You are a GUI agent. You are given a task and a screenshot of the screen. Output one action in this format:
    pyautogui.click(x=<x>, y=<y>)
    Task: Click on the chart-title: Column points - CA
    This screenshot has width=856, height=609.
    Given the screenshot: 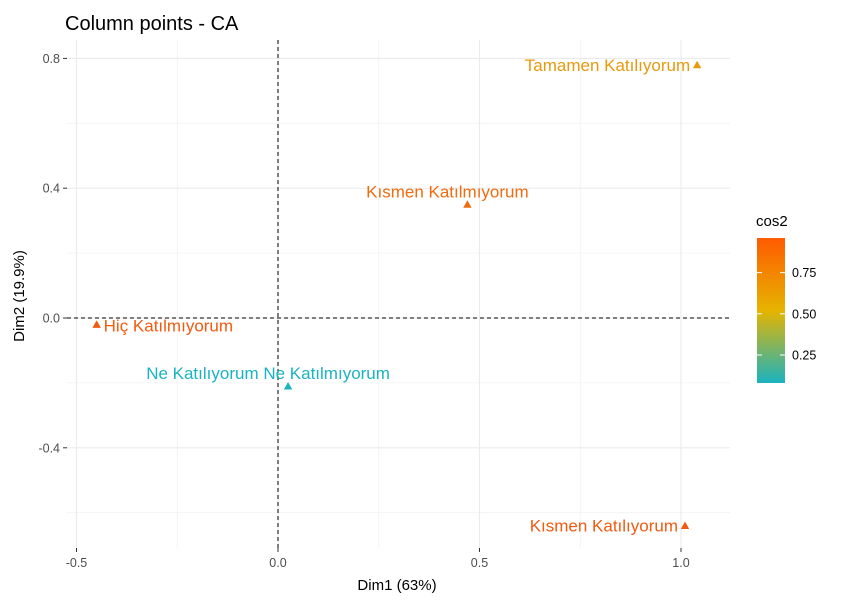 What is the action you would take?
    pyautogui.click(x=152, y=24)
    